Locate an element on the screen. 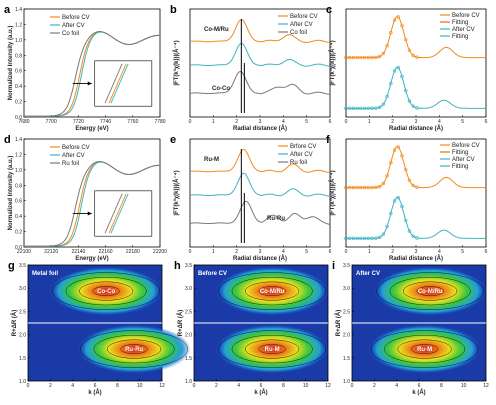  legend-entry: Co foil is located at coordinates (70, 34).